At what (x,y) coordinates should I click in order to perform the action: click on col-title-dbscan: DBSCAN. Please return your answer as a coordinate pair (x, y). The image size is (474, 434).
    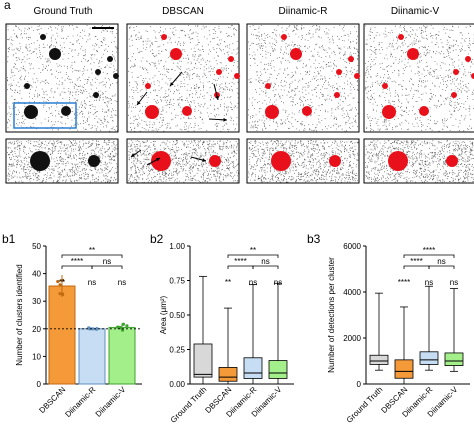
    Looking at the image, I should click on (183, 11).